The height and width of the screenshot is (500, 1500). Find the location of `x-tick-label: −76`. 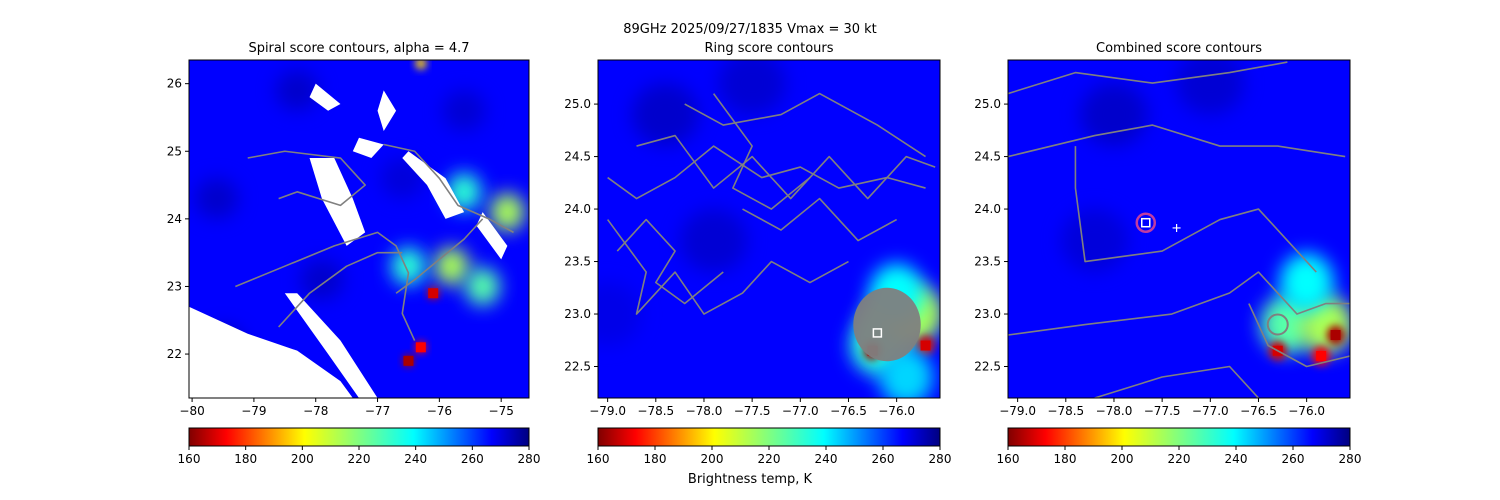

x-tick-label: −76 is located at coordinates (439, 411).